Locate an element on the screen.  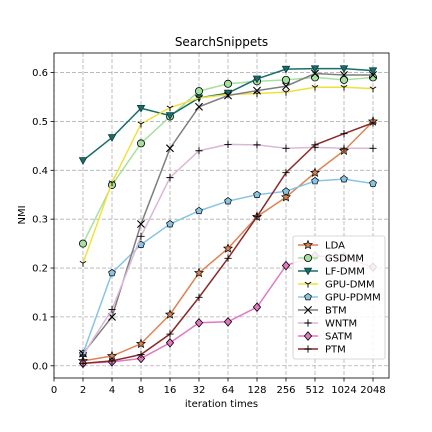
legend-item-satm: SATM is located at coordinates (325, 337).